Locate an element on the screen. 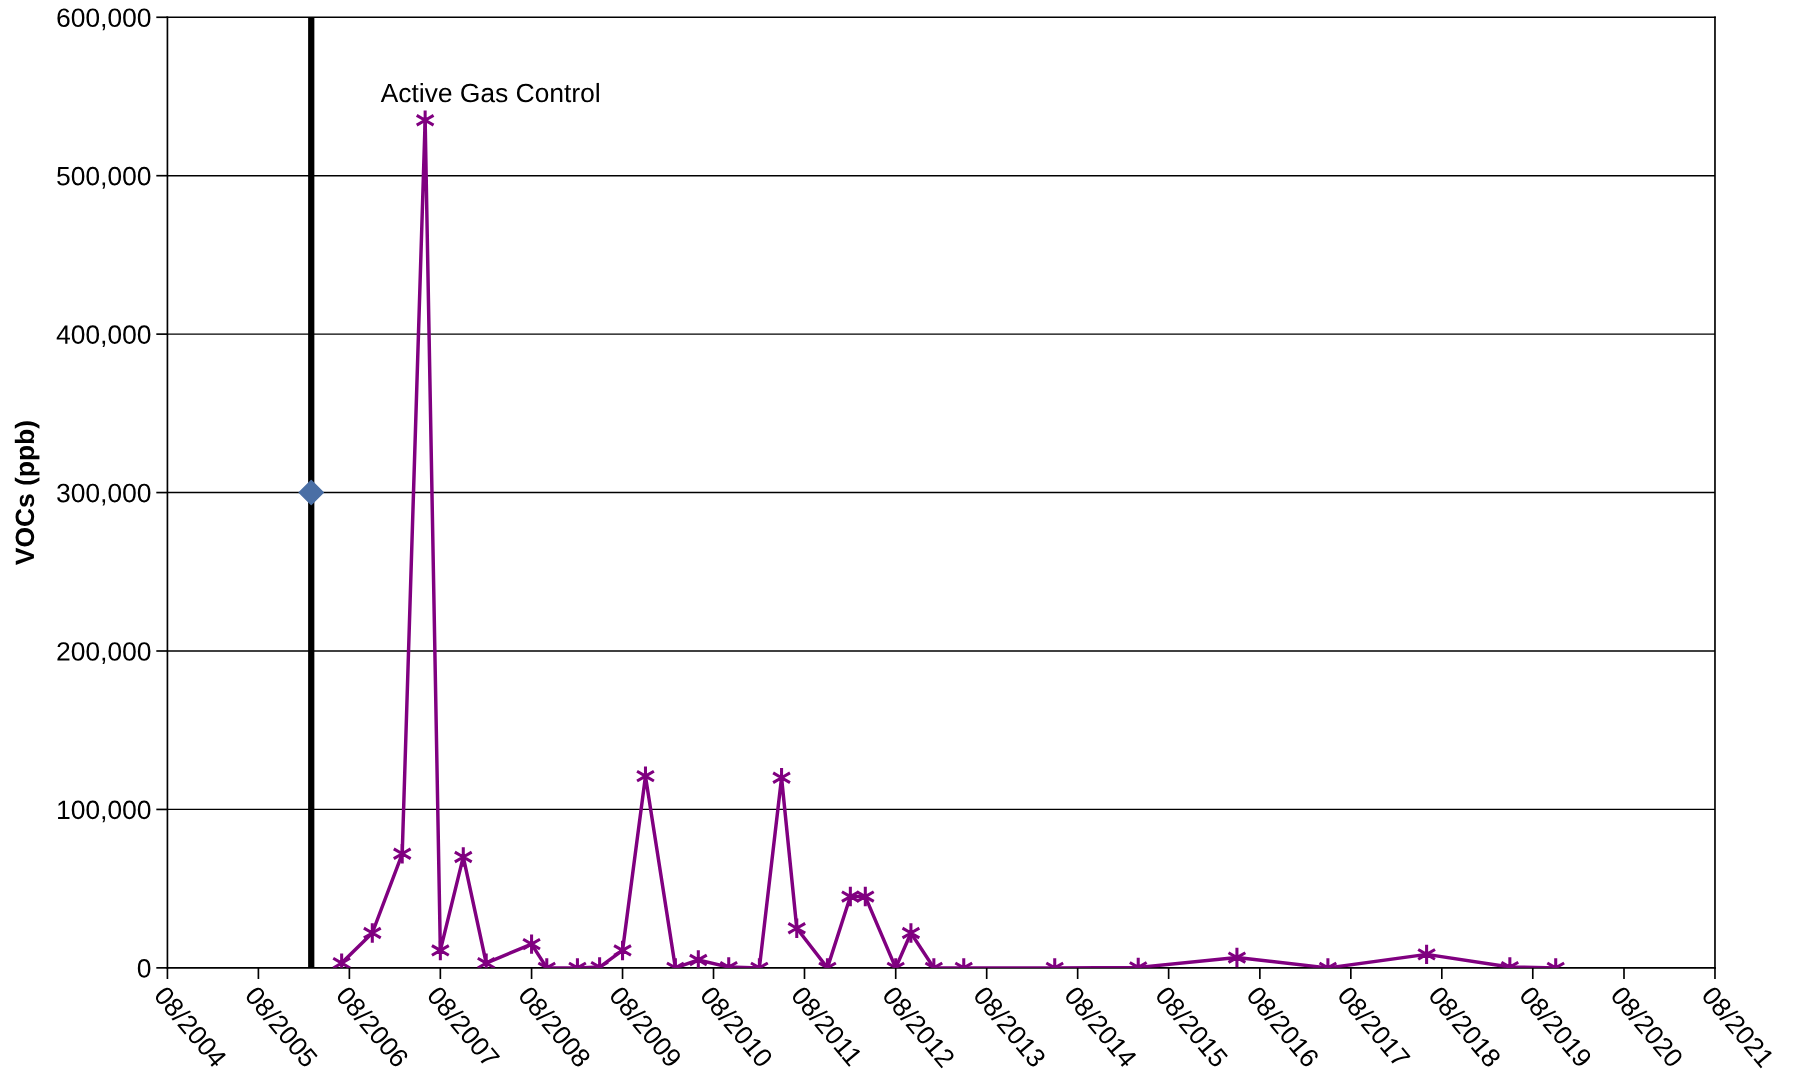  y-tick-label: 0 is located at coordinates (144, 968).